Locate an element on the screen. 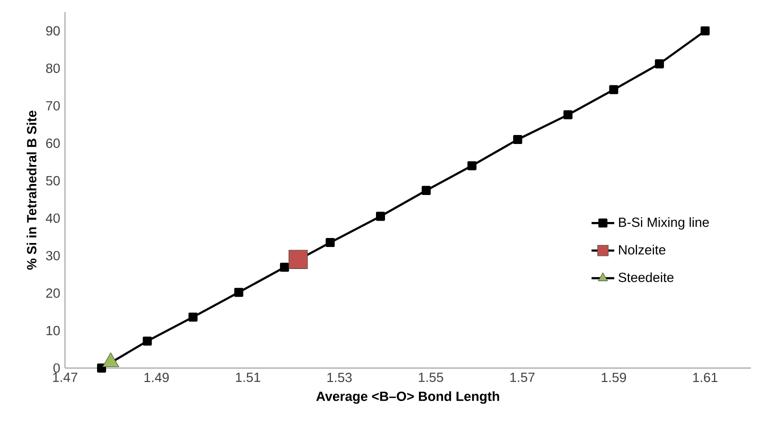 The image size is (769, 430). y-tick-label: 10 is located at coordinates (53, 331).